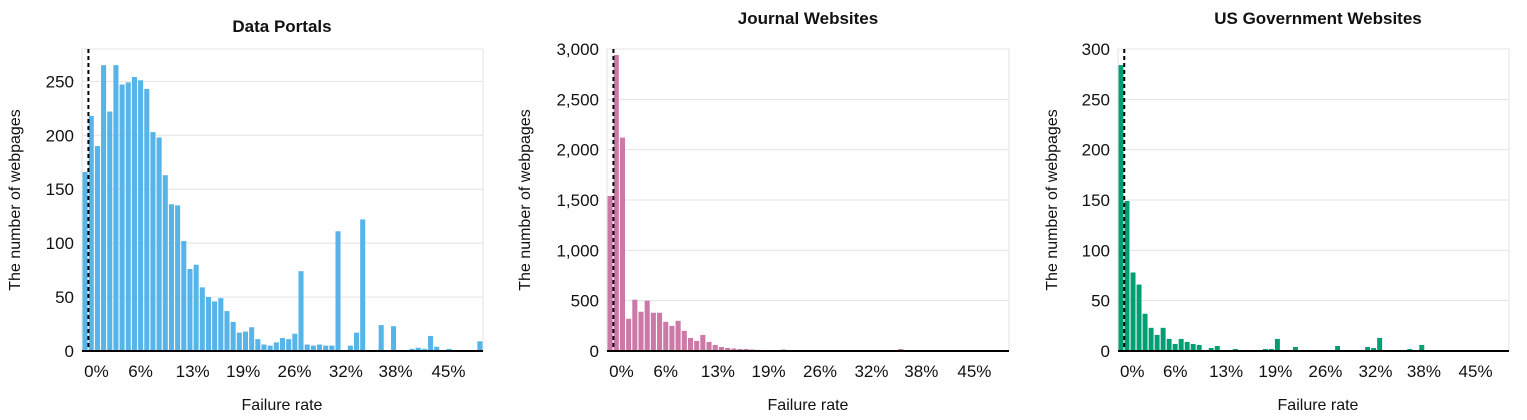 The image size is (1527, 420). I want to click on y-tick-label: 0, so click(594, 351).